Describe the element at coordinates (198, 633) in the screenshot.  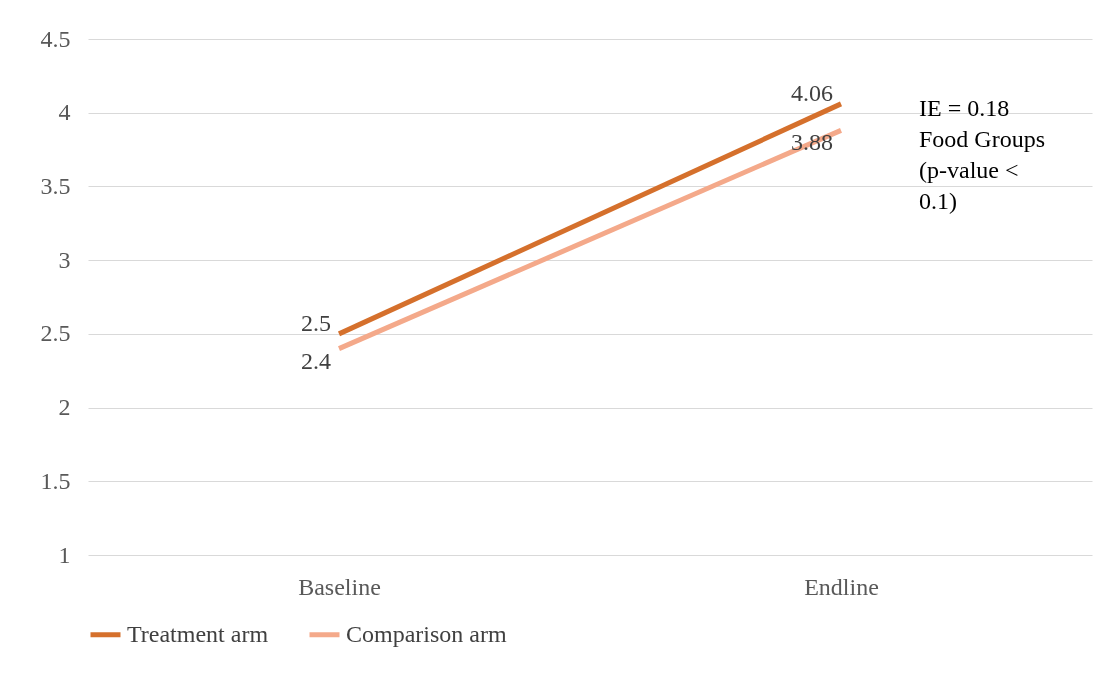
I see `legend-label: Treatment arm` at that location.